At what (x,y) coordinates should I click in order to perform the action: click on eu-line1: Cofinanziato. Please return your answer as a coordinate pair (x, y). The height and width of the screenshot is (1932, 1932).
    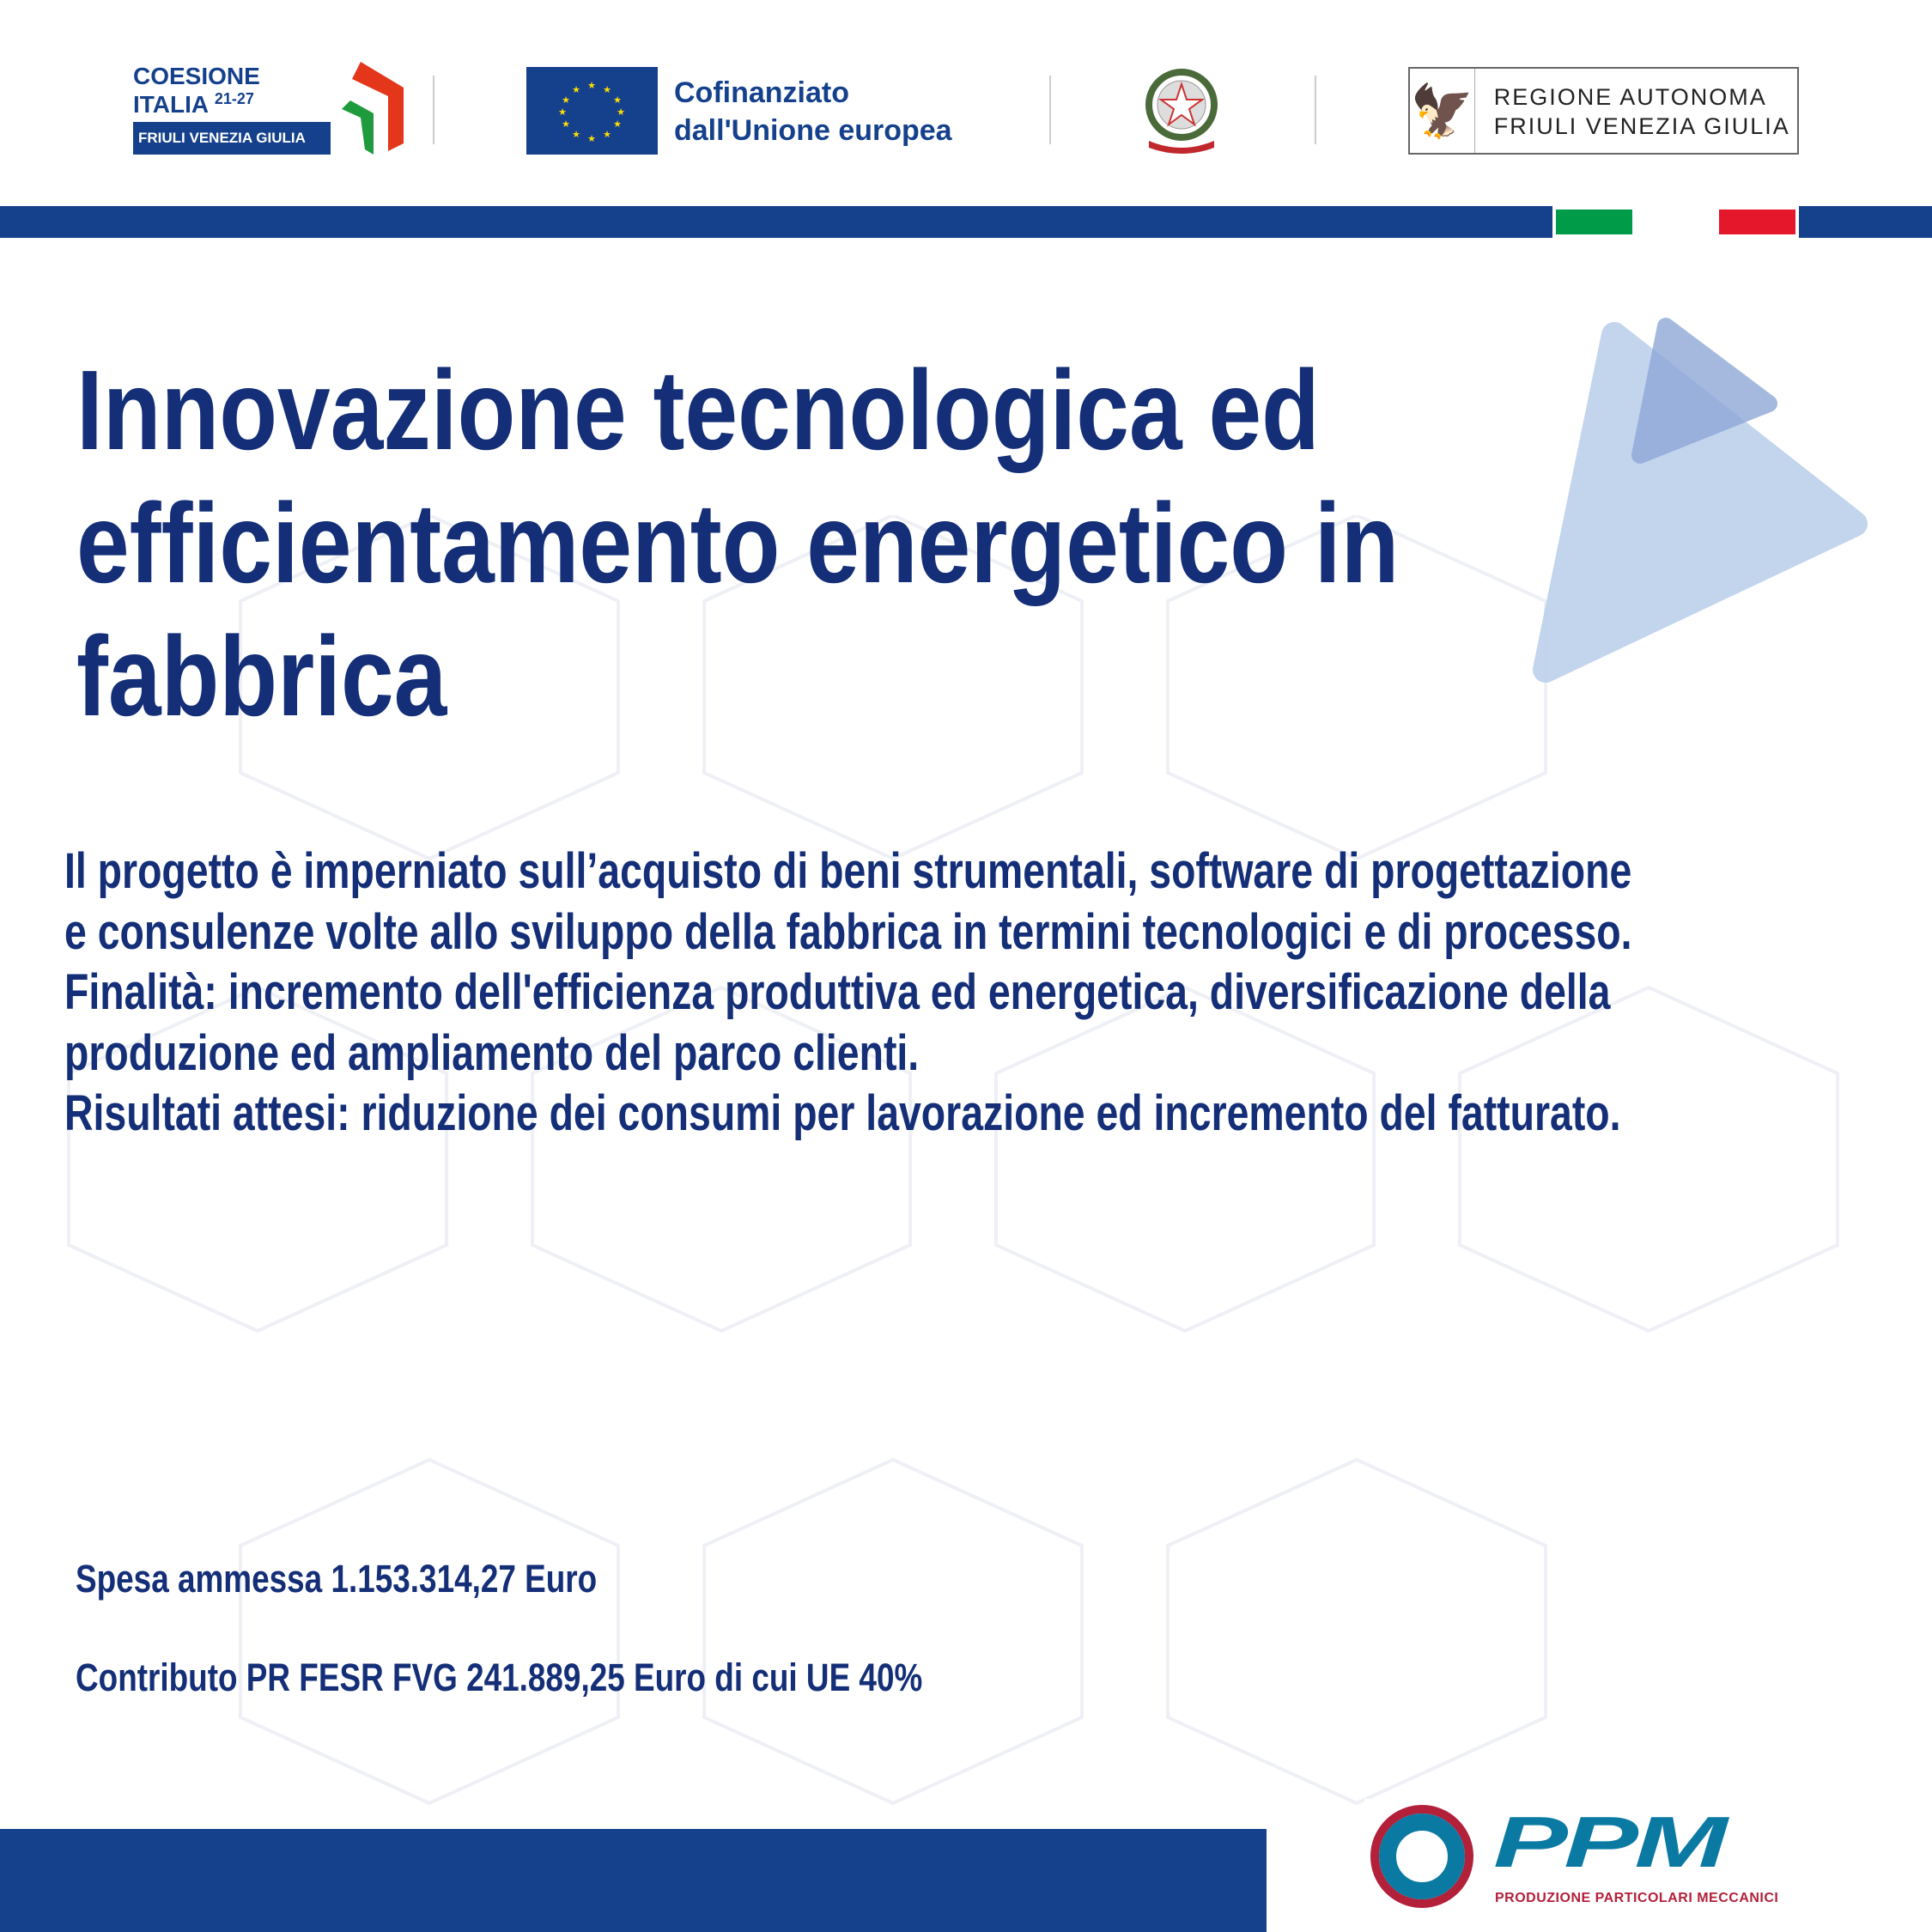
    Looking at the image, I should click on (761, 93).